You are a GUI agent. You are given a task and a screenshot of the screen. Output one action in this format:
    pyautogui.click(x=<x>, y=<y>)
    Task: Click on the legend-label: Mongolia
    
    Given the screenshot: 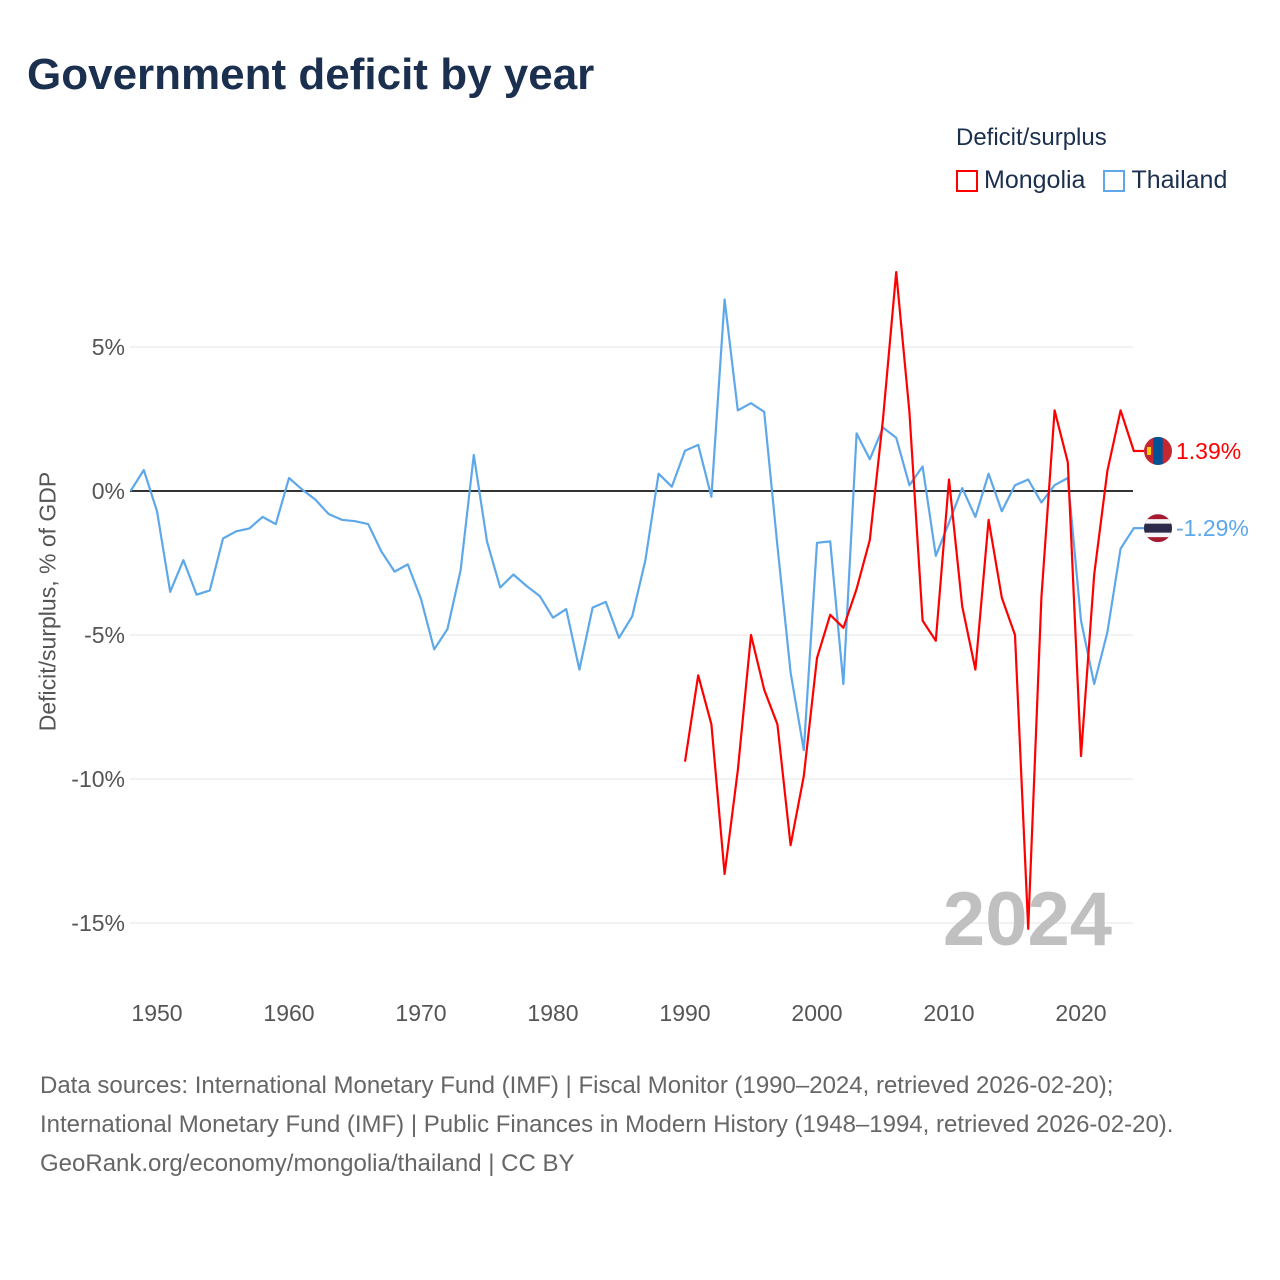 What is the action you would take?
    pyautogui.click(x=1035, y=180)
    